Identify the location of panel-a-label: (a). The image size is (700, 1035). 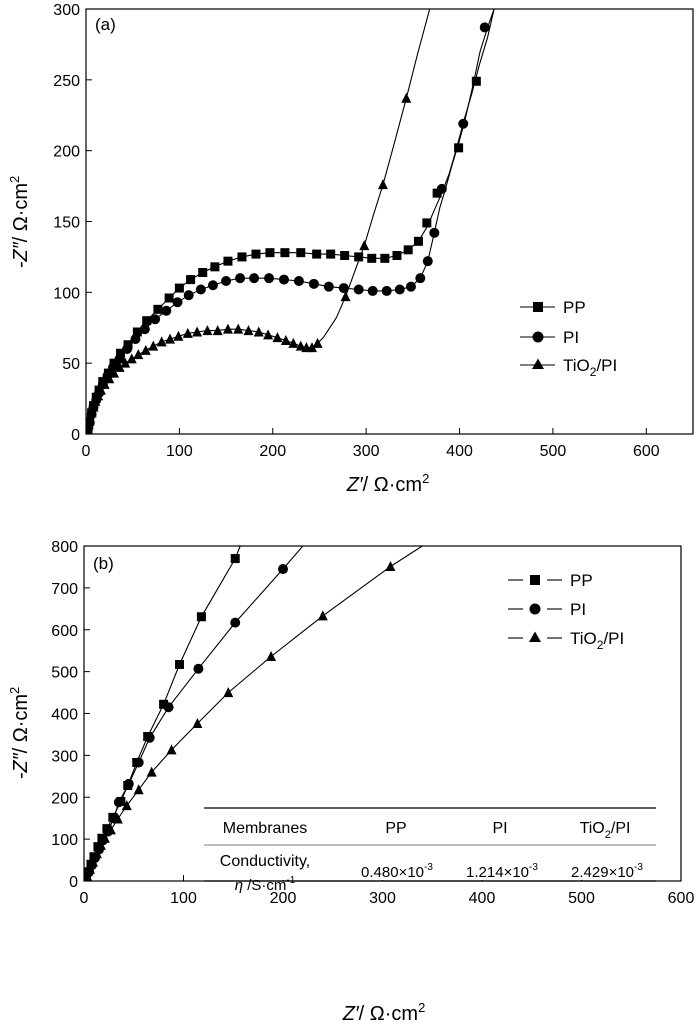
(105, 24).